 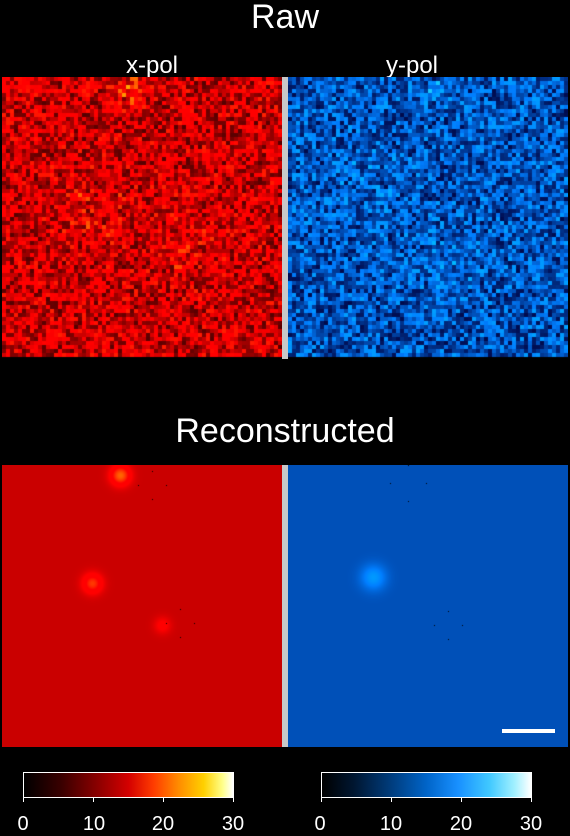 What do you see at coordinates (426, 785) in the screenshot?
I see `y-pol-colorbar` at bounding box center [426, 785].